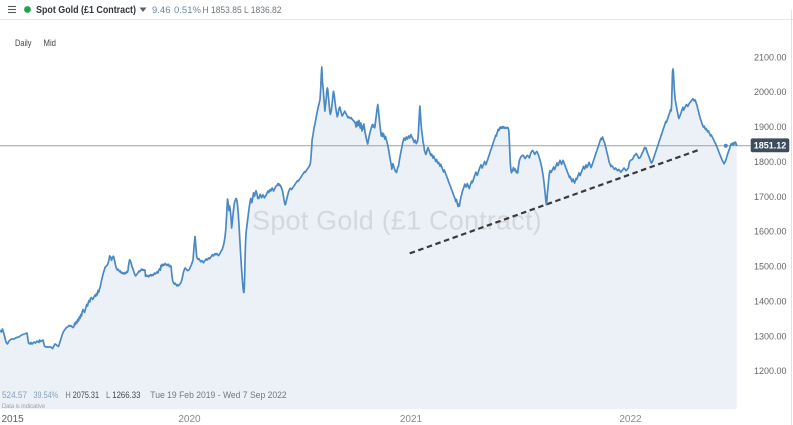 Image resolution: width=793 pixels, height=425 pixels. What do you see at coordinates (83, 395) in the screenshot?
I see `svg-text: H 2075.31` at bounding box center [83, 395].